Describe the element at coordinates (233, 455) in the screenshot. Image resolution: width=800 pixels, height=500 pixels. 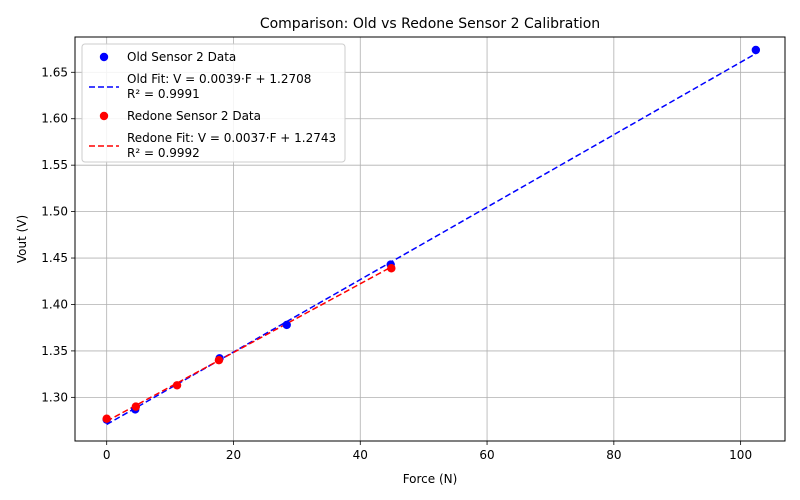
I see `x-tick-label: 20` at that location.